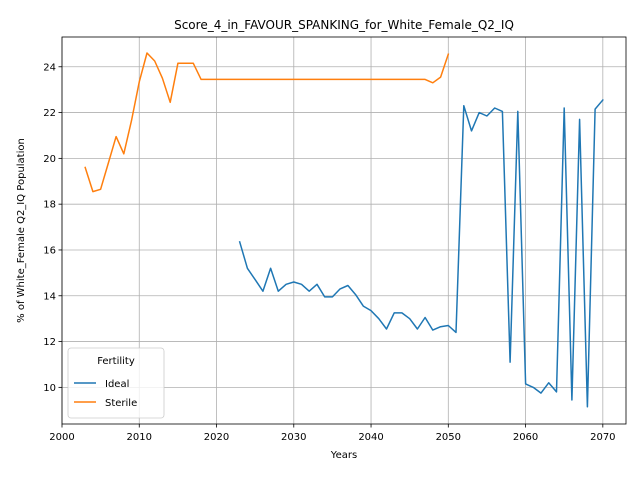 The width and height of the screenshot is (640, 480). I want to click on y-axis: 10 12 14 16 18 20 22 24, so click(52, 228).